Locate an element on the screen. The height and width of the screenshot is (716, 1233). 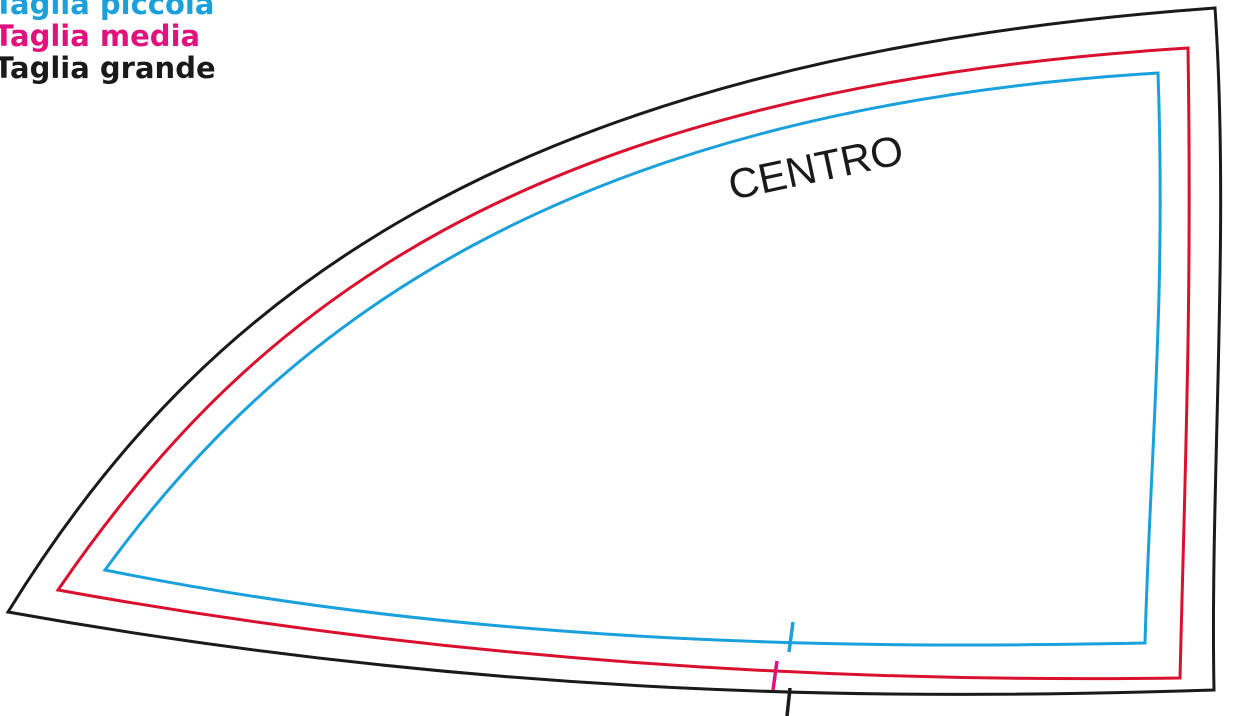
notch-medium is located at coordinates (775, 675).